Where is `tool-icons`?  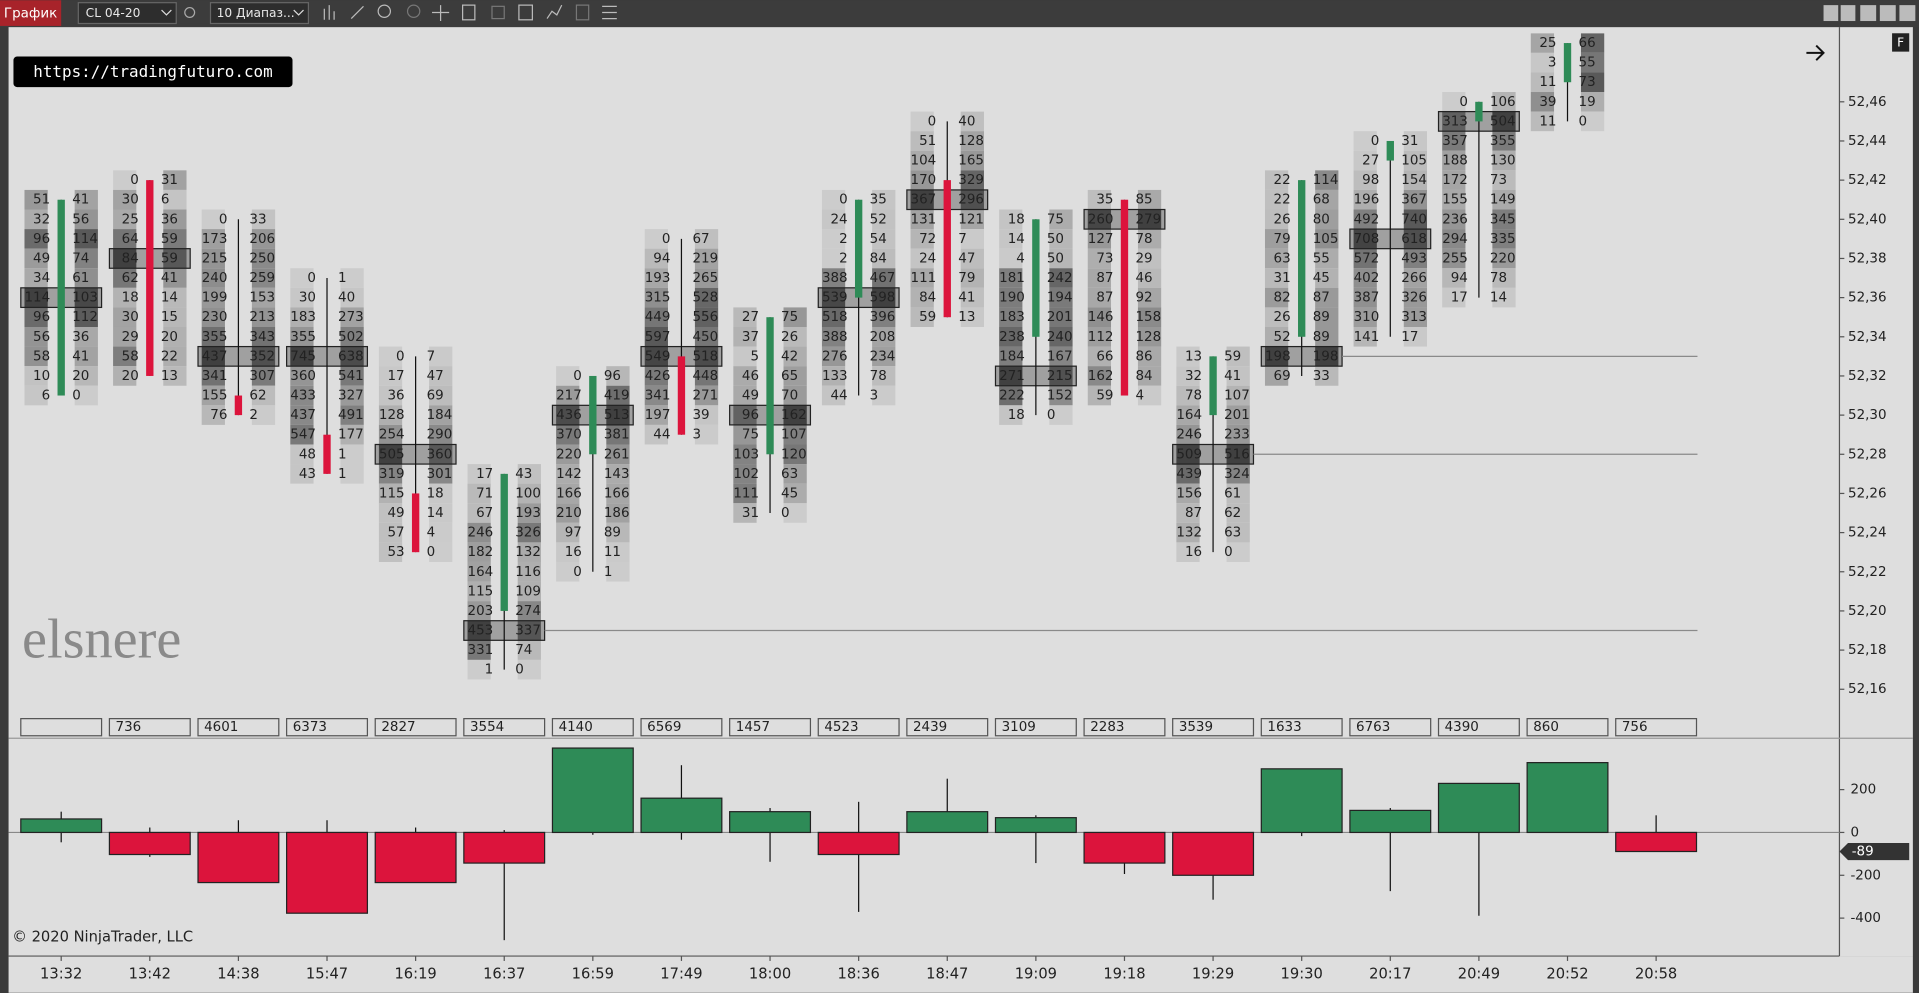 tool-icons is located at coordinates (470, 13).